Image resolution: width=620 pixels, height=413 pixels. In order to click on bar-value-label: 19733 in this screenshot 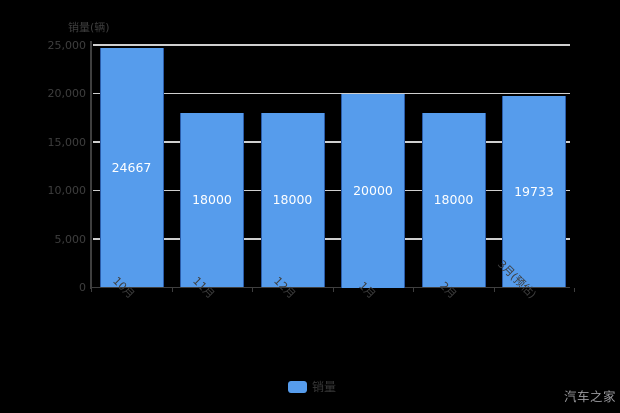, I will do `click(534, 191)`.